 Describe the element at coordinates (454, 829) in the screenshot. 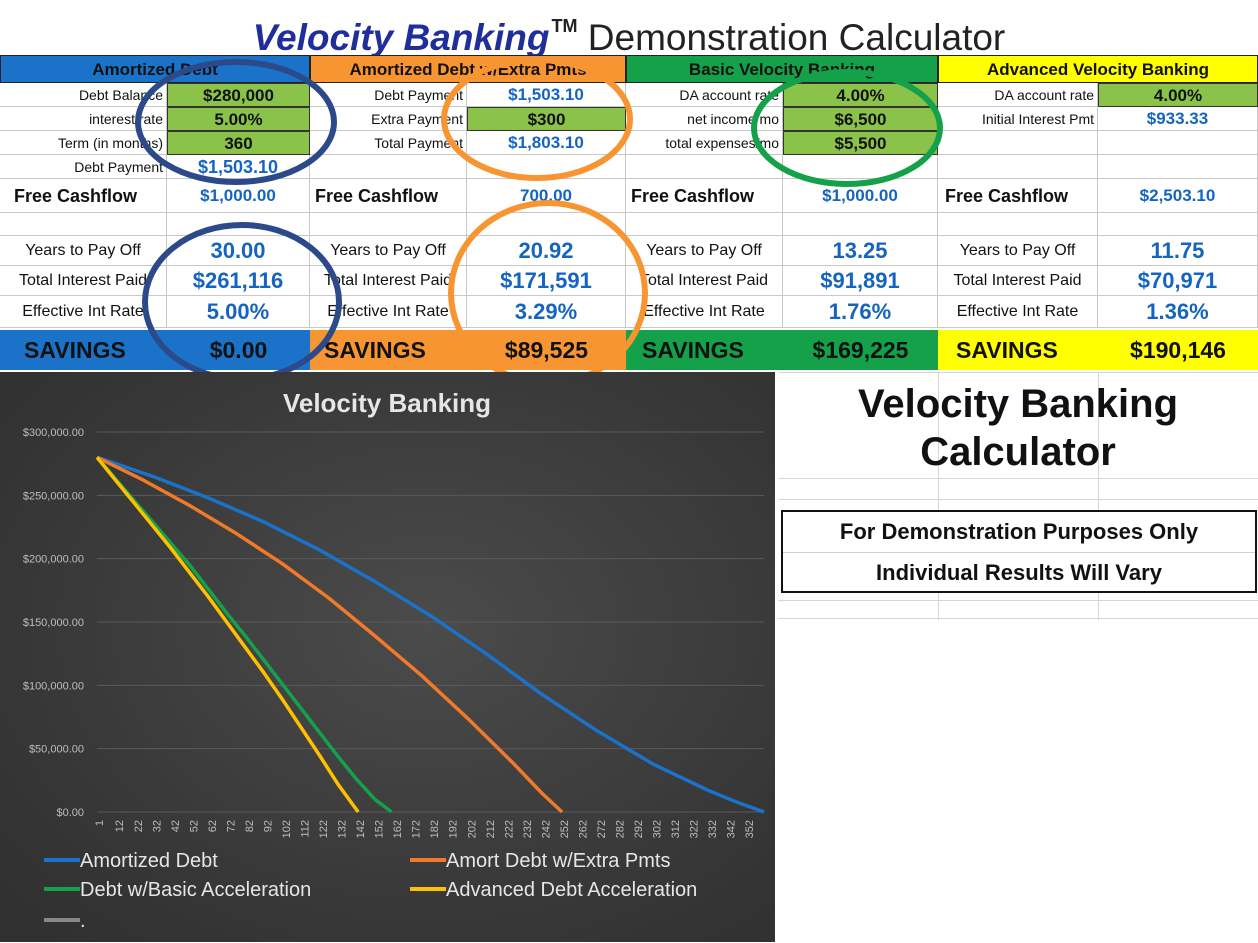

I see `x-tick-label: 192` at that location.